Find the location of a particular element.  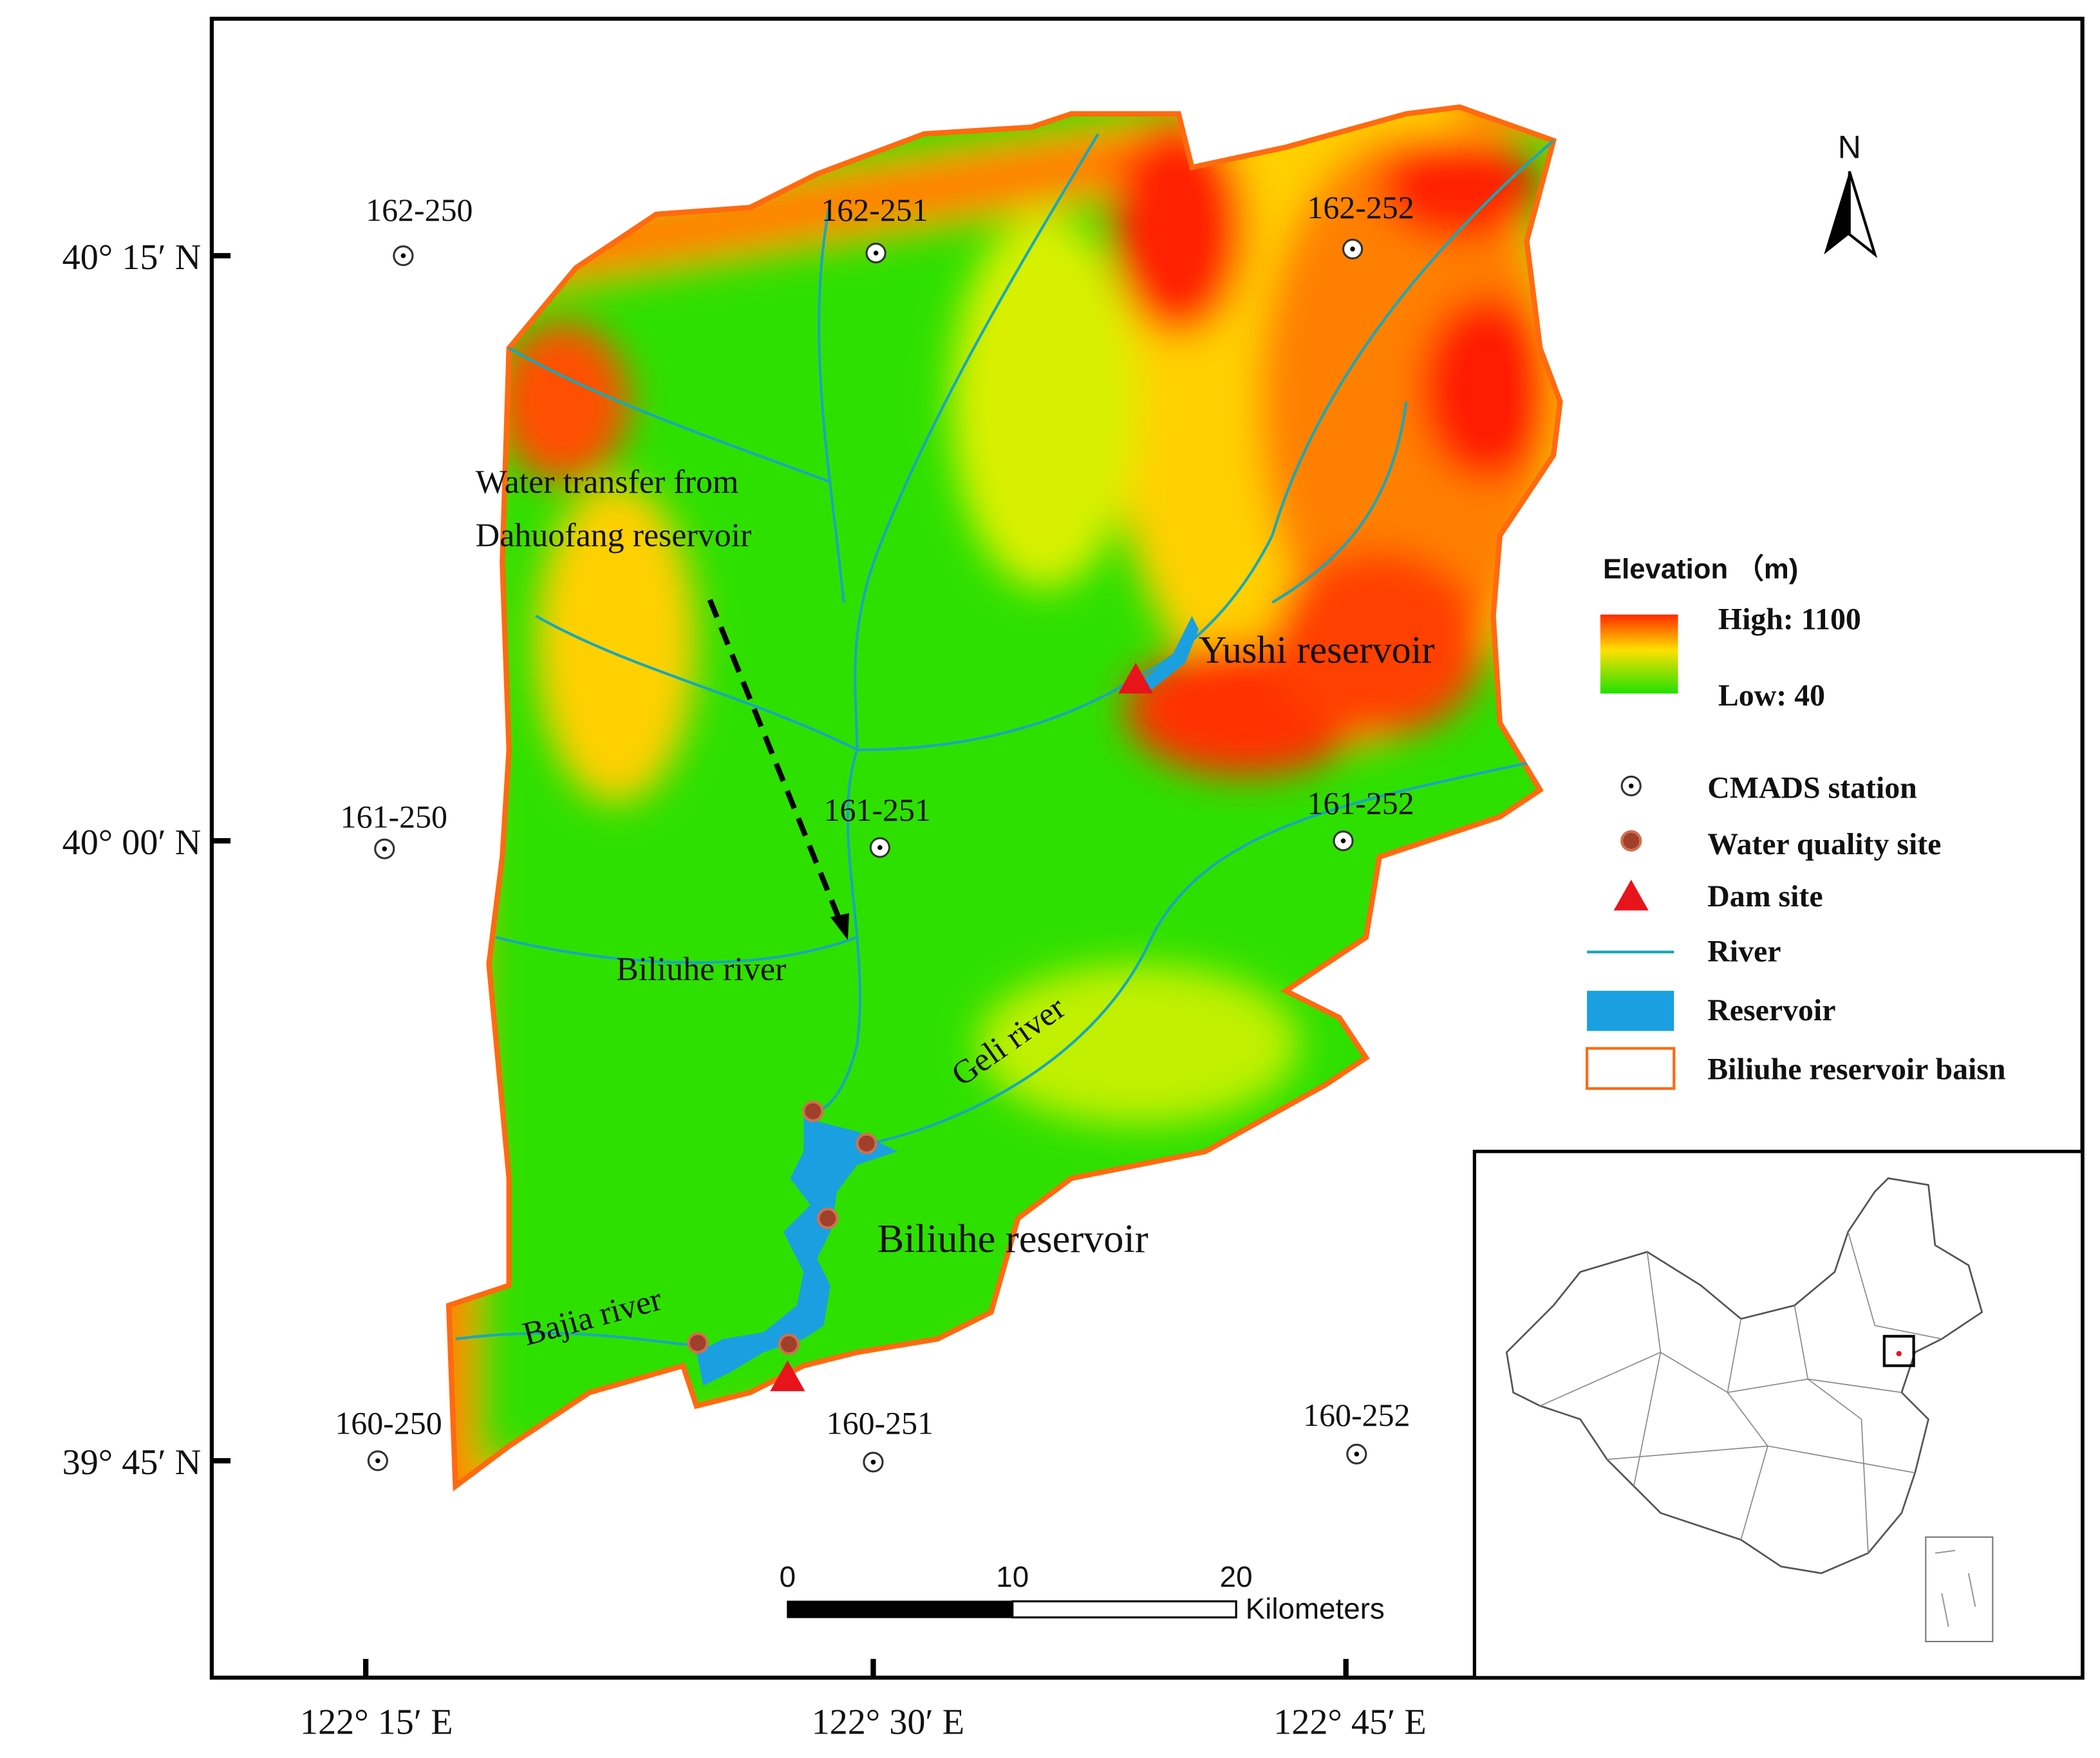

longitude-label: 122° 30′ E is located at coordinates (888, 1723).